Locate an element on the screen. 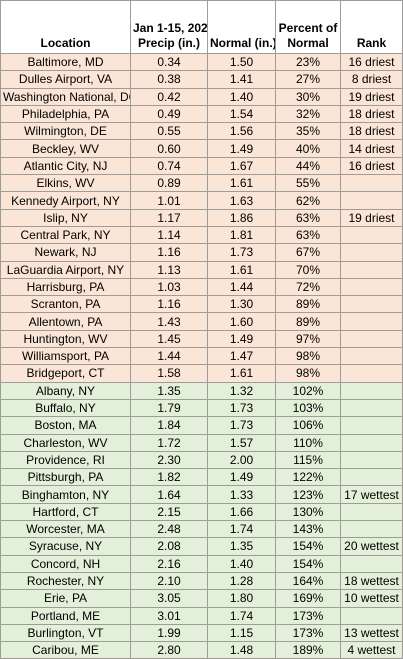 This screenshot has height=659, width=403. precip-cell: 1.44 is located at coordinates (169, 356).